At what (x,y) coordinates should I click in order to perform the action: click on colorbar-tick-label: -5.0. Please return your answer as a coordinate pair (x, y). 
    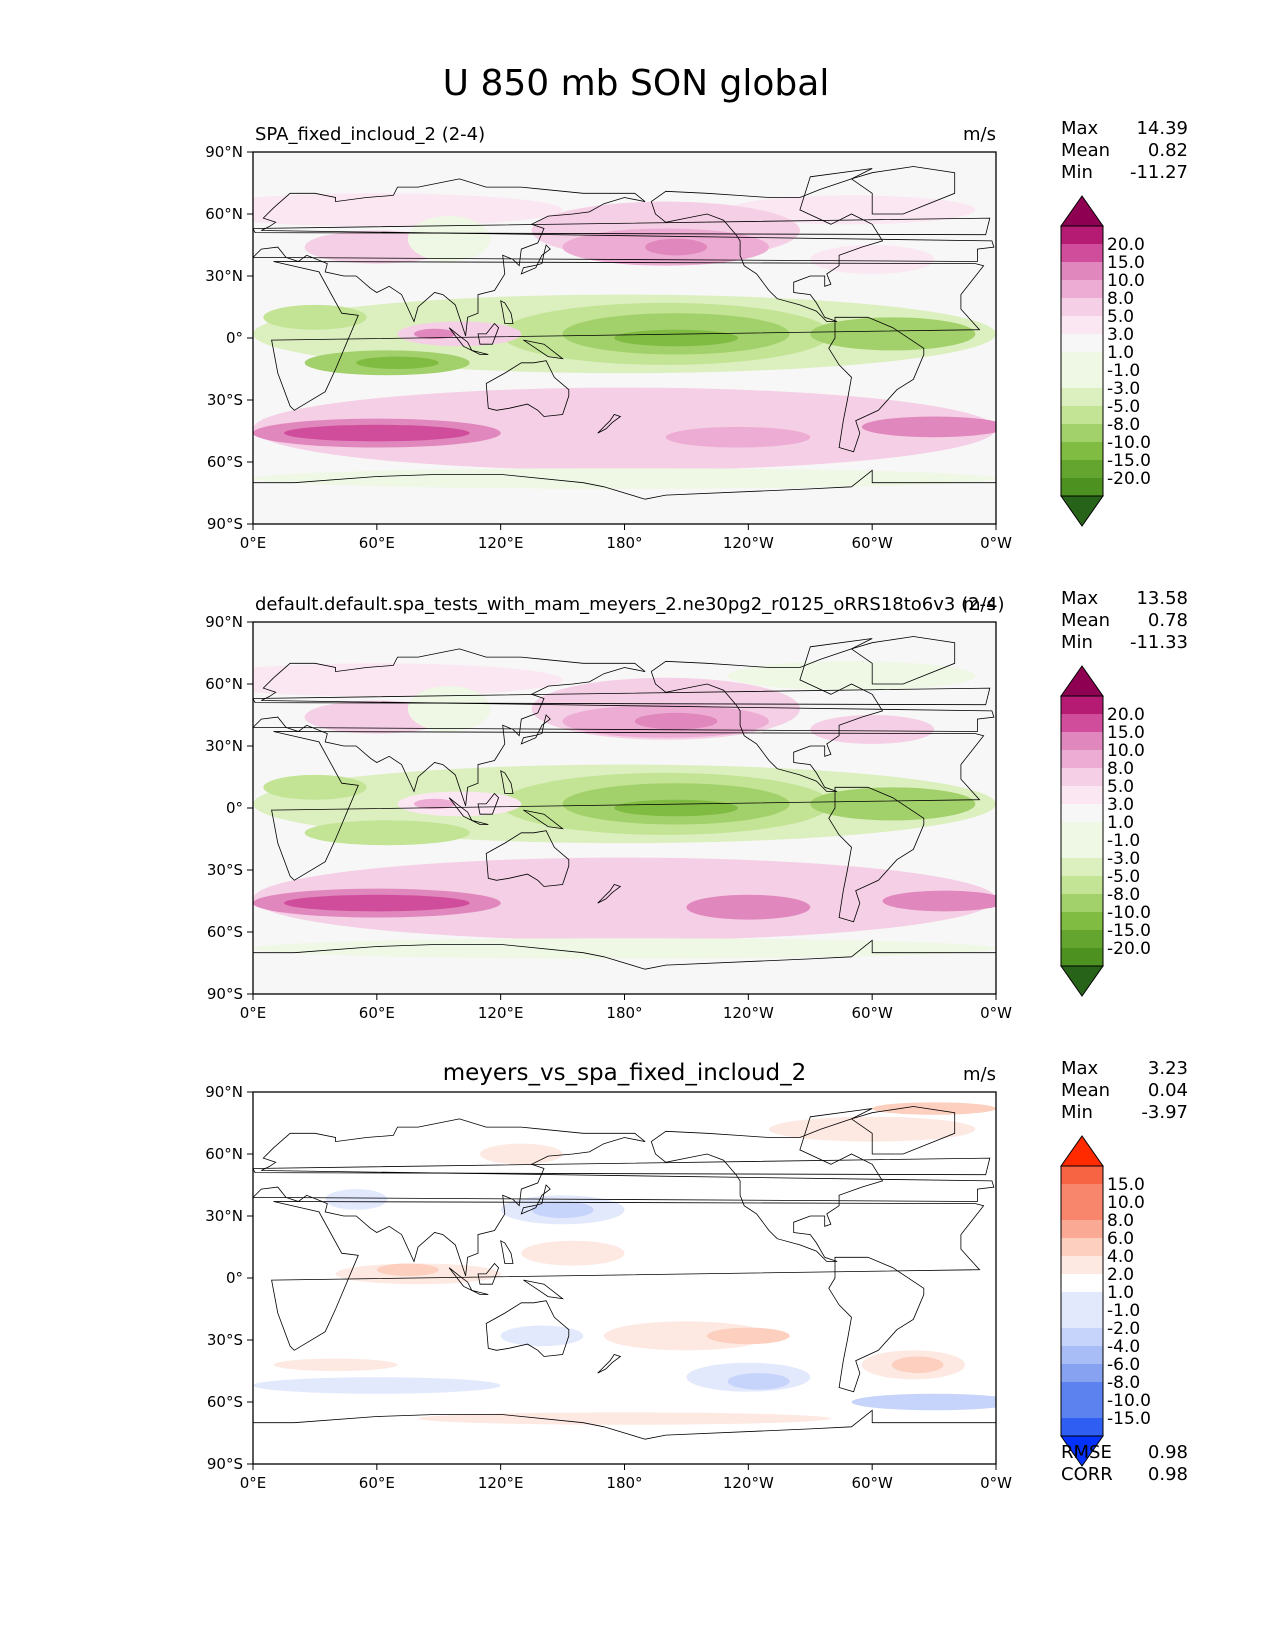
    Looking at the image, I should click on (1123, 407).